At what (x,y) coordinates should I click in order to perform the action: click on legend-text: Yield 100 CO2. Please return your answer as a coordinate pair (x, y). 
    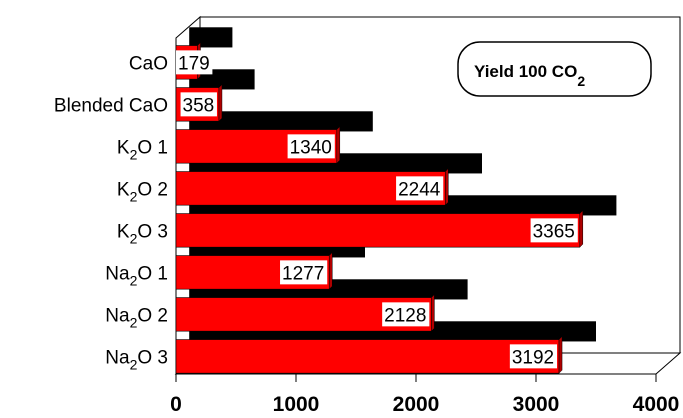
    Looking at the image, I should click on (529, 75).